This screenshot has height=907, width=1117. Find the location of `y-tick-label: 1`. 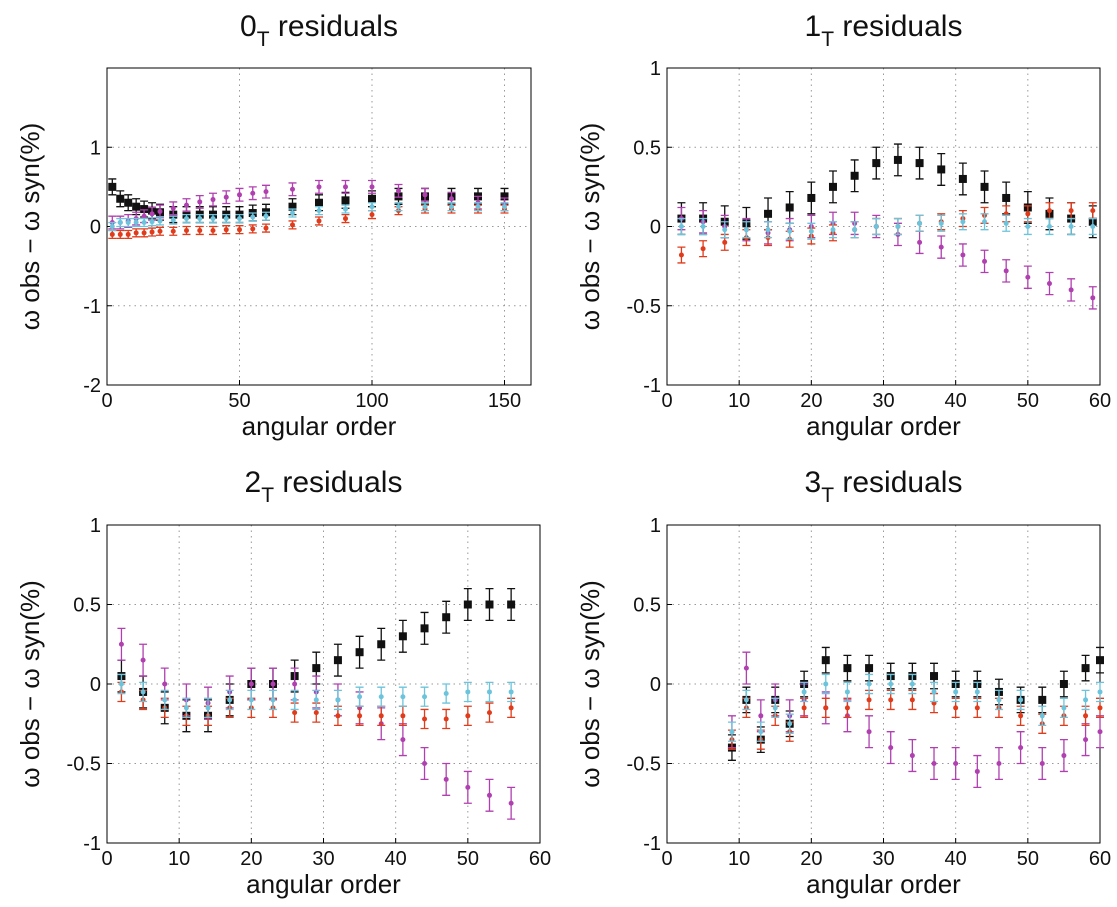

y-tick-label: 1 is located at coordinates (655, 69).